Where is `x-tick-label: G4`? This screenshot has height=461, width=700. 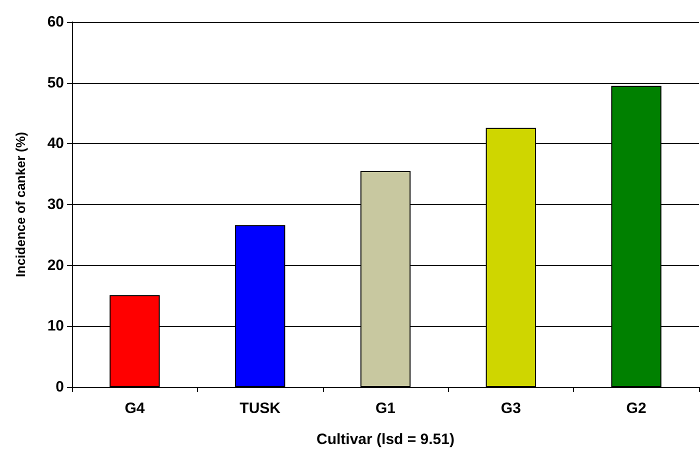
x-tick-label: G4 is located at coordinates (135, 408).